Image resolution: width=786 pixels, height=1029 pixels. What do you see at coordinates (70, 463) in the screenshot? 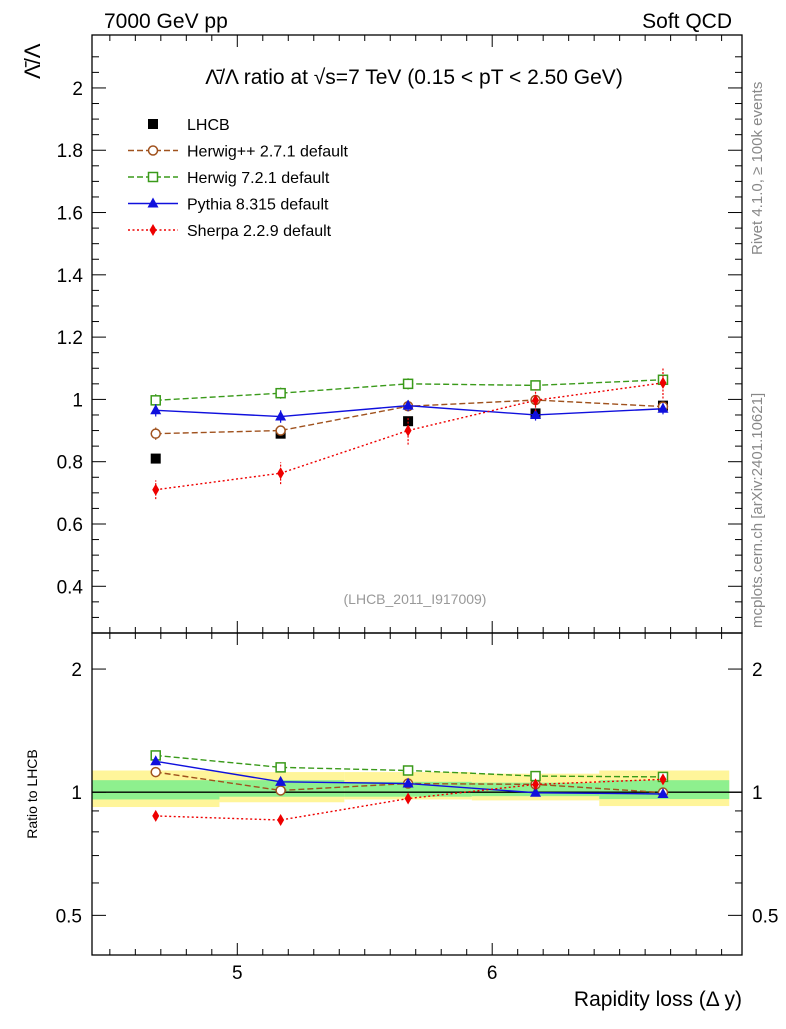
I see `y-tick-label: 0.8` at bounding box center [70, 463].